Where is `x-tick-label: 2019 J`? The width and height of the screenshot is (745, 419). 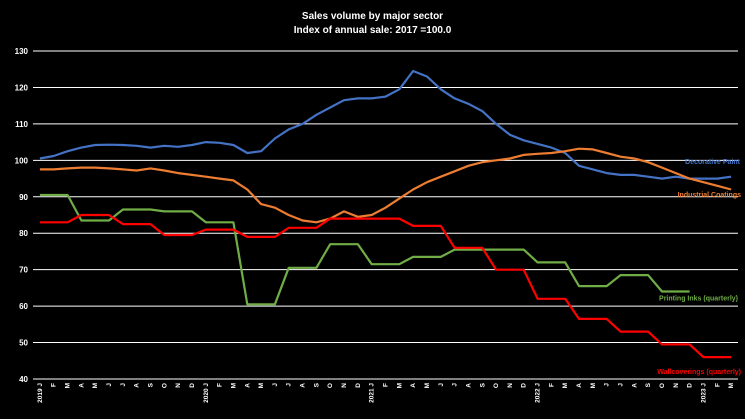
x-tick-label: 2019 J is located at coordinates (40, 393).